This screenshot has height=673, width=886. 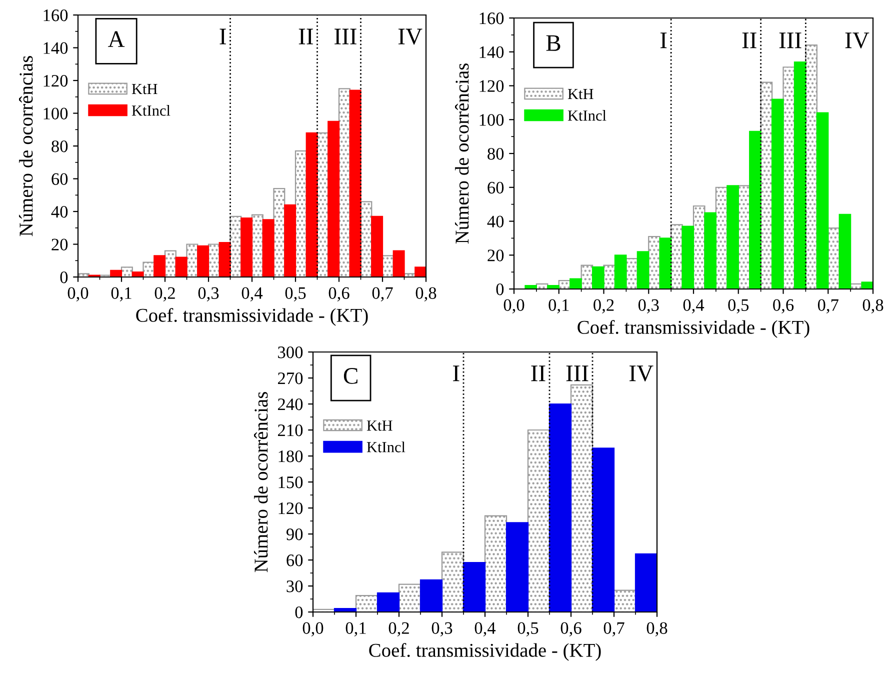 I want to click on y-tick-label: 100, so click(x=56, y=114).